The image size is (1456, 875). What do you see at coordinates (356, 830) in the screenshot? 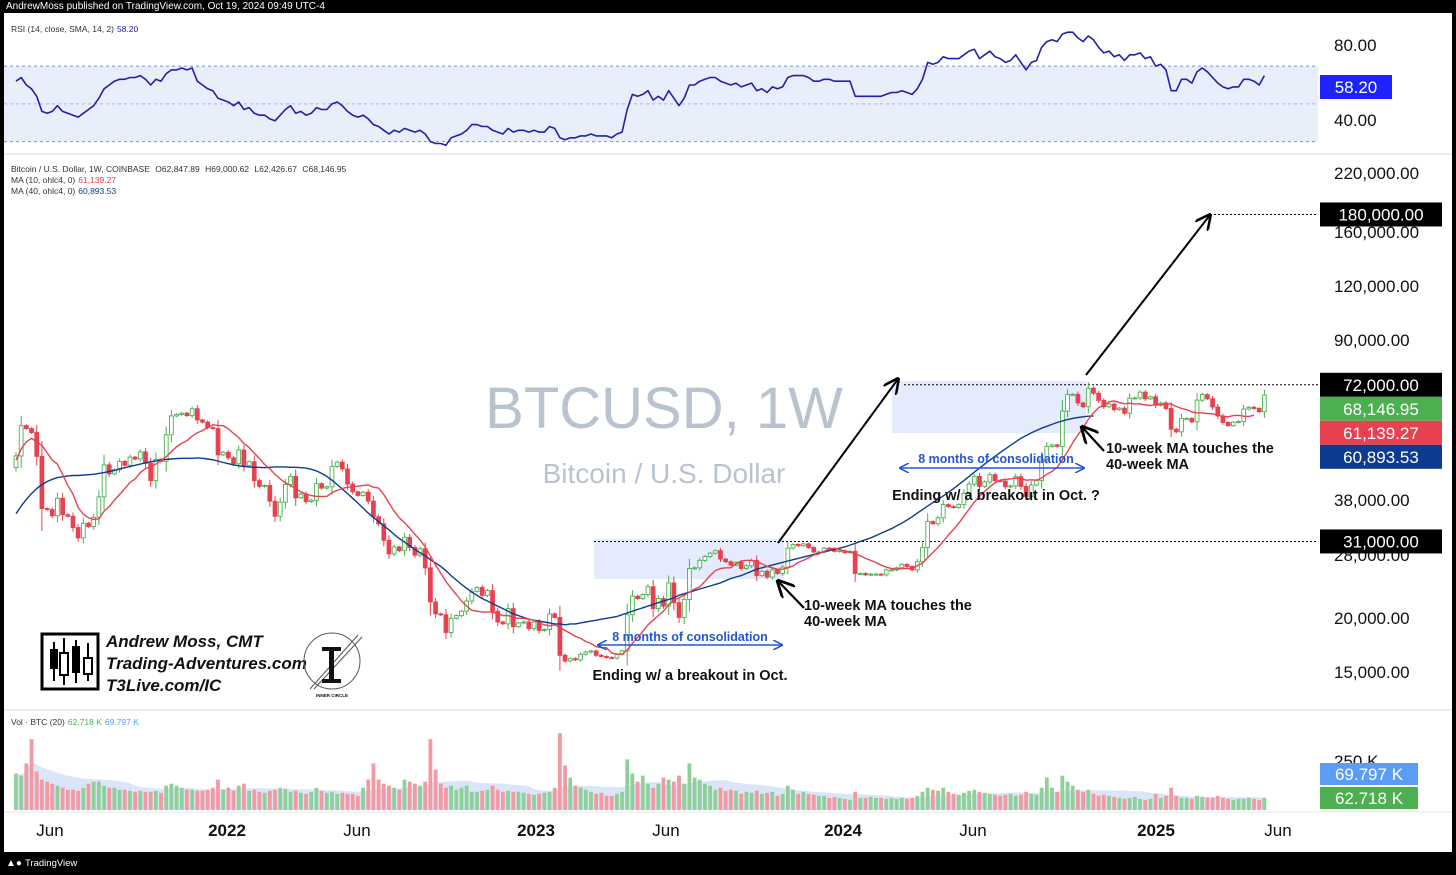
I see `time-label-jun-2022: Jun` at bounding box center [356, 830].